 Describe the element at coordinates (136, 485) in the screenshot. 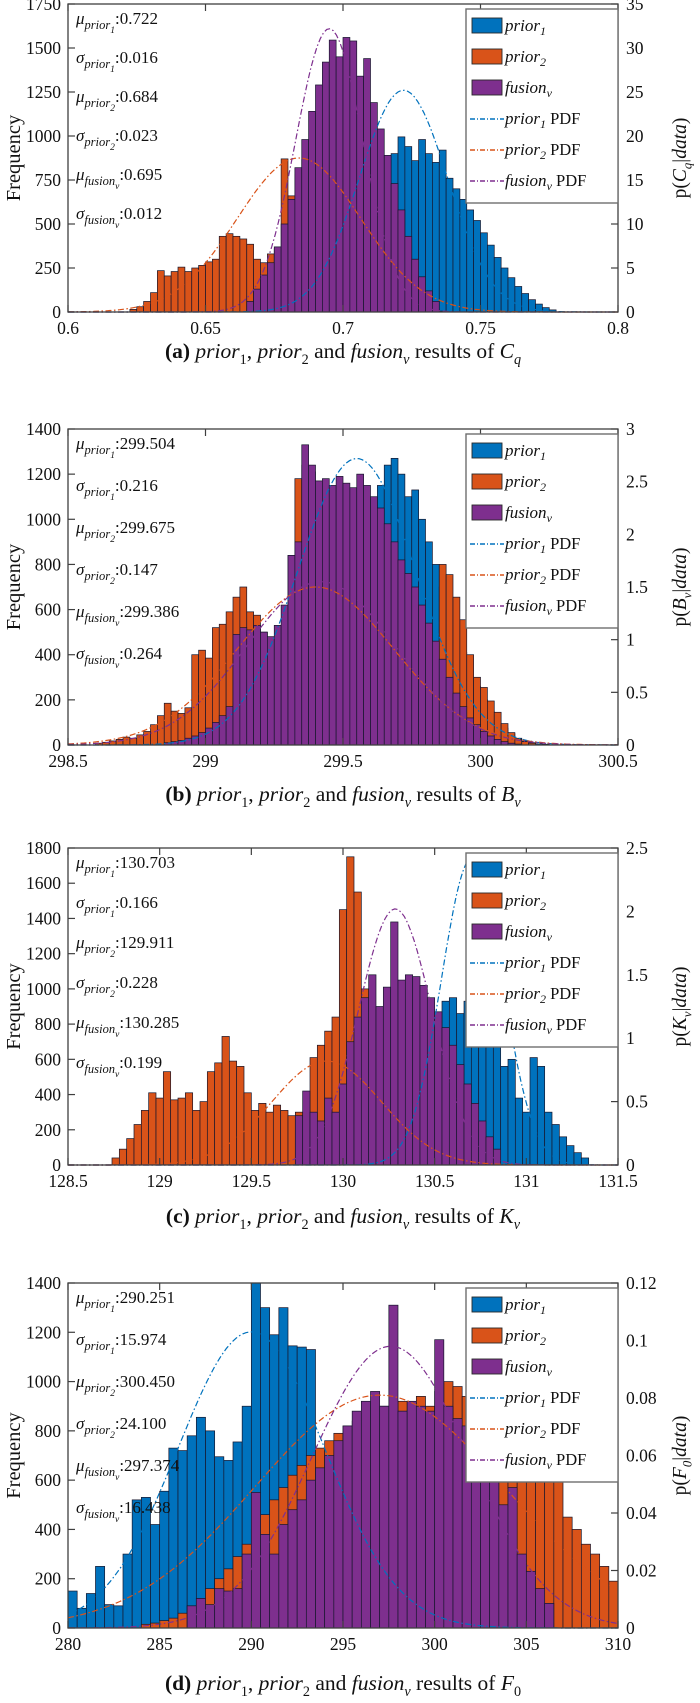

I see `stat-value: :0.216` at that location.